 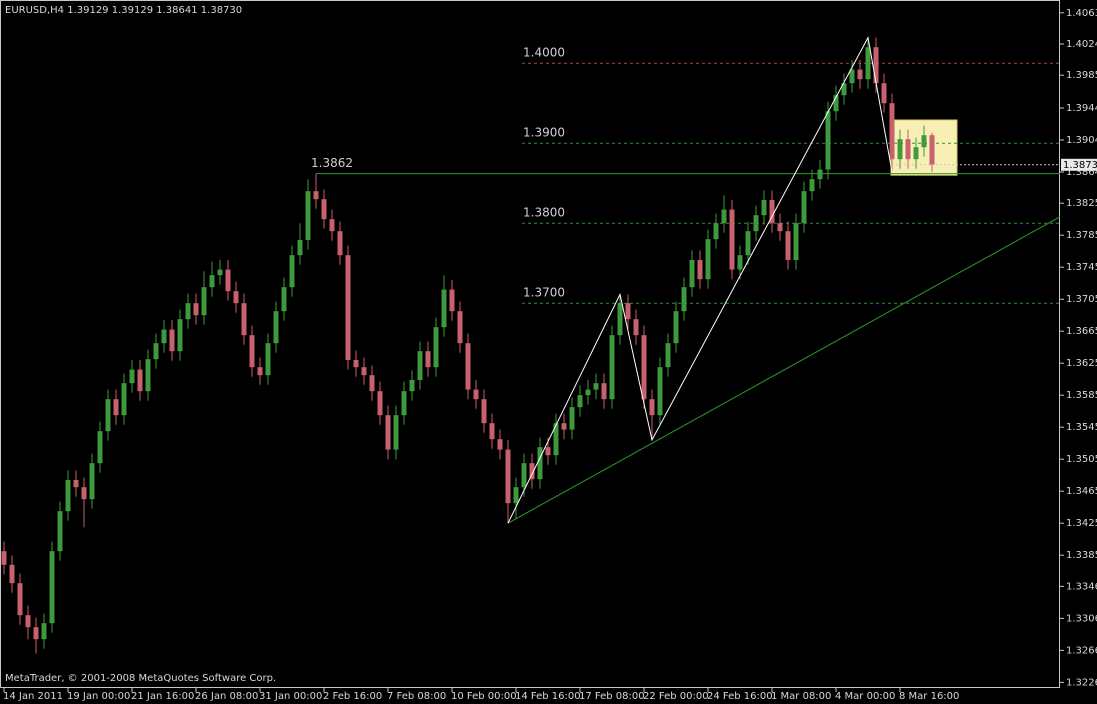 What do you see at coordinates (1081, 682) in the screenshot?
I see `y-tick-label: 1.32260` at bounding box center [1081, 682].